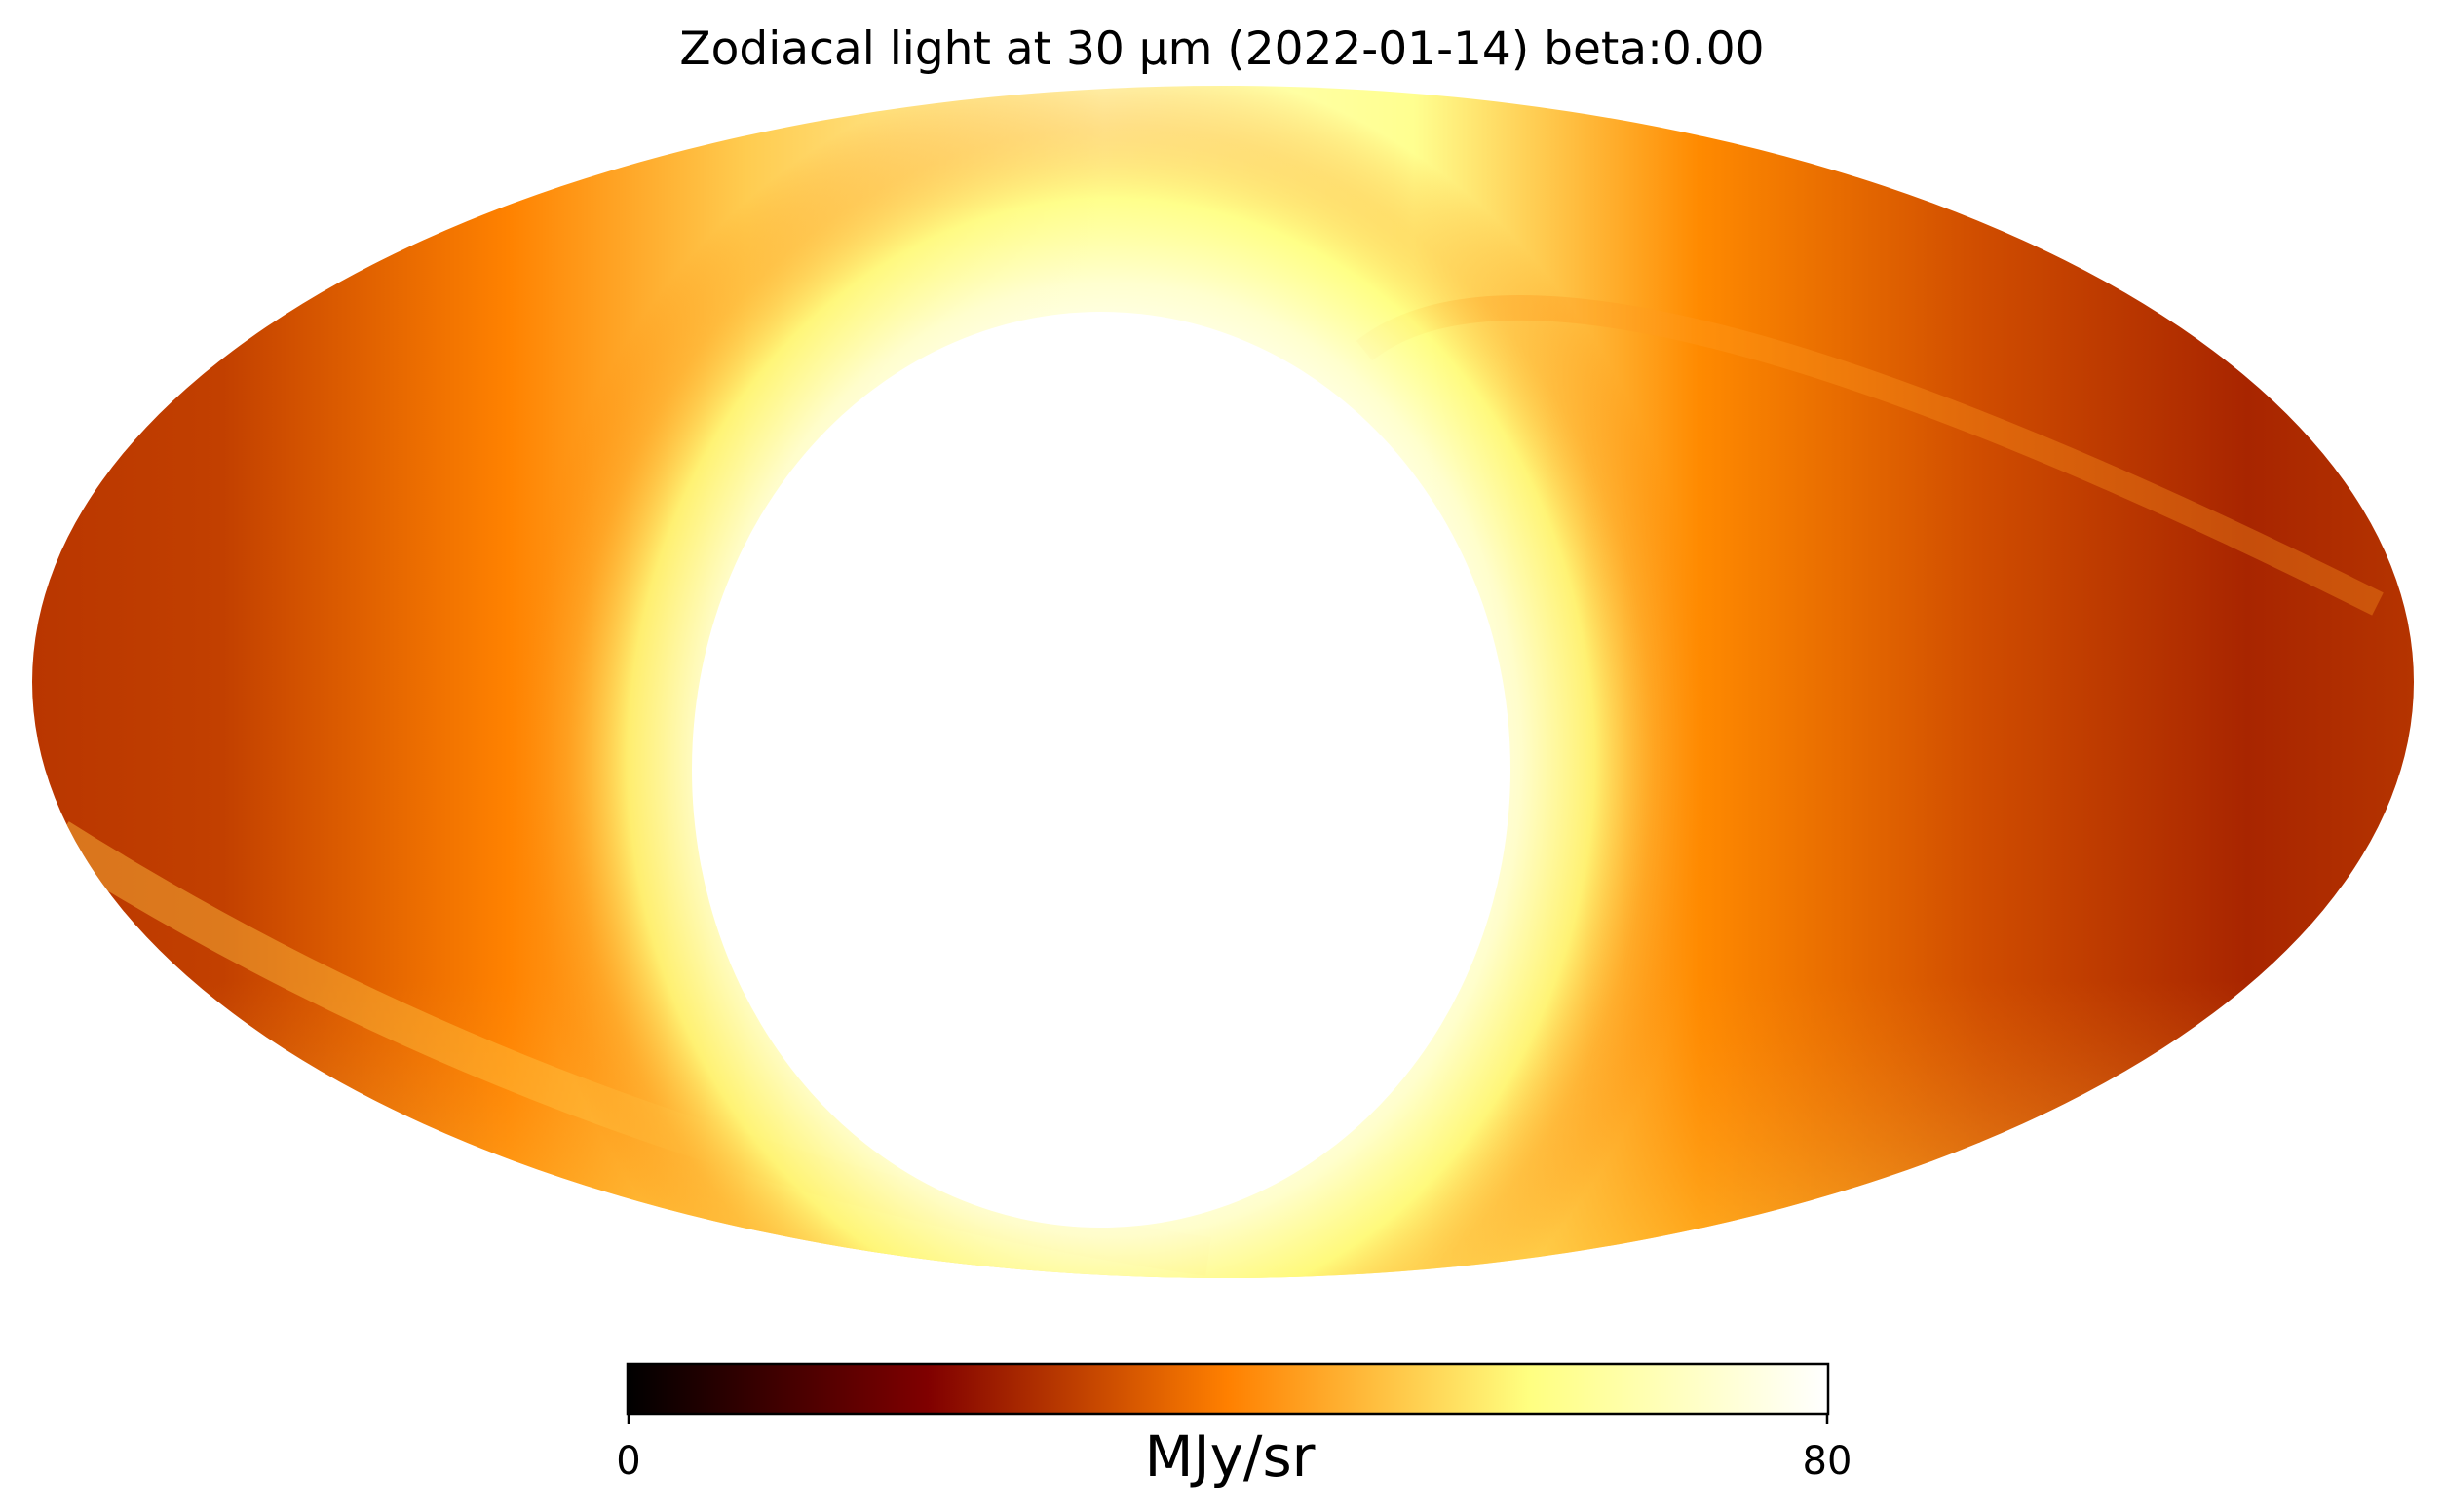 The width and height of the screenshot is (2444, 1512). I want to click on colorbar-gradient, so click(1228, 1389).